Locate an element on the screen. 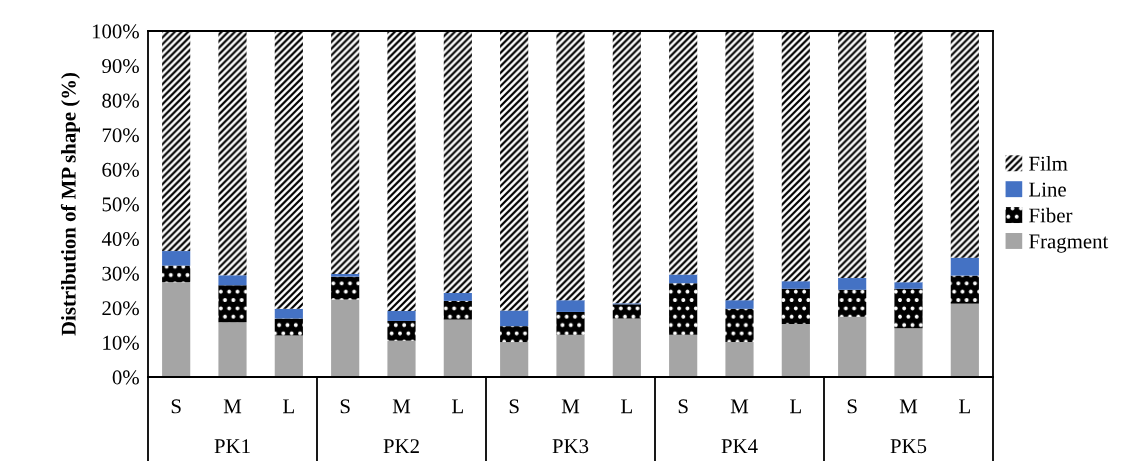 The width and height of the screenshot is (1134, 464). text: PK4 is located at coordinates (739, 446).